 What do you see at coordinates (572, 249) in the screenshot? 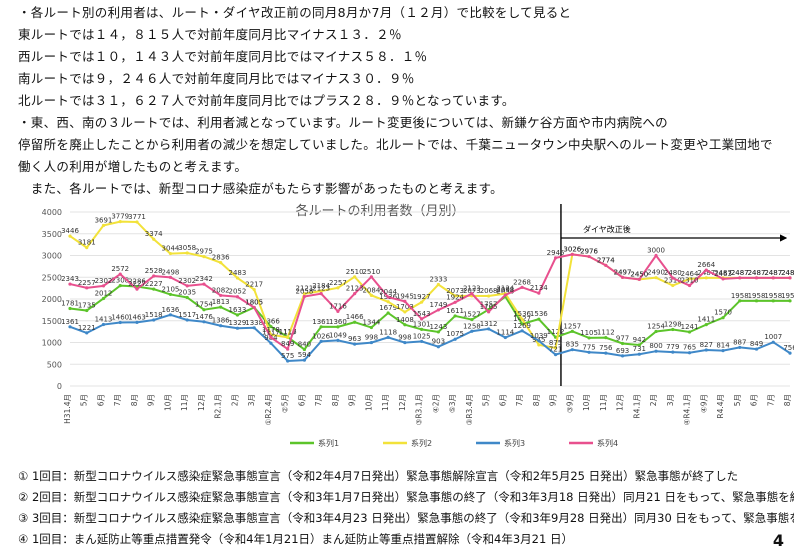
I see `data-label: 3026` at bounding box center [572, 249].